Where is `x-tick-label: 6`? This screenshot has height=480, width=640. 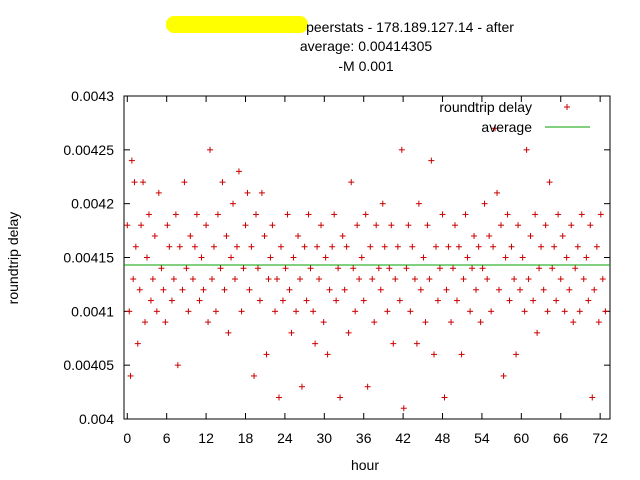
x-tick-label: 6 is located at coordinates (167, 438).